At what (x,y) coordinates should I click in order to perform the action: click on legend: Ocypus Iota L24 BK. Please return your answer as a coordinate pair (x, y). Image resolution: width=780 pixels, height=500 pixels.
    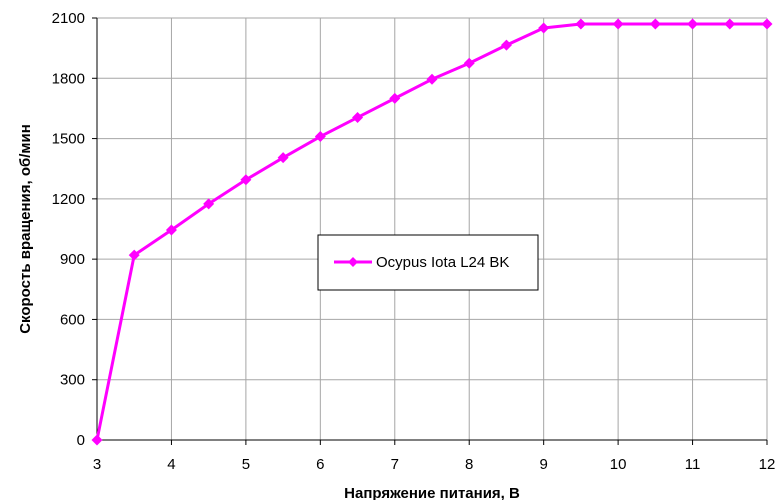
    Looking at the image, I should click on (428, 262).